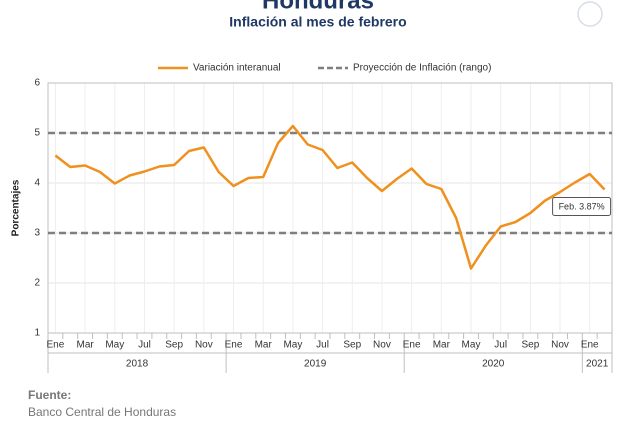  Describe the element at coordinates (422, 68) in the screenshot. I see `legend-label: Proyección de Inflación (rango)` at that location.